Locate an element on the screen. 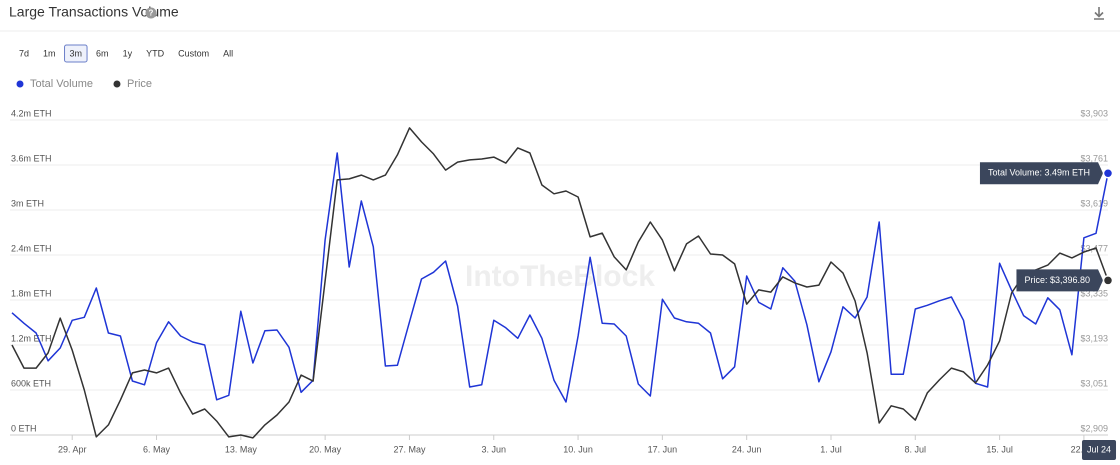 This screenshot has width=1120, height=465. y2-tick-label: $3,193 is located at coordinates (1094, 338).